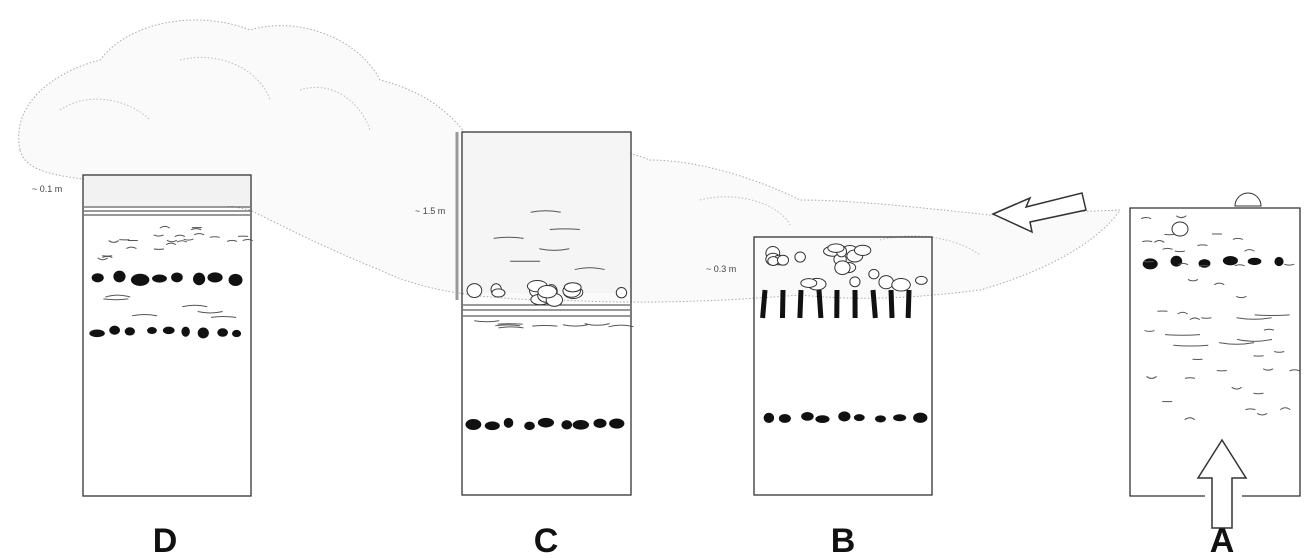  What do you see at coordinates (843, 540) in the screenshot?
I see `column-letter: B` at bounding box center [843, 540].